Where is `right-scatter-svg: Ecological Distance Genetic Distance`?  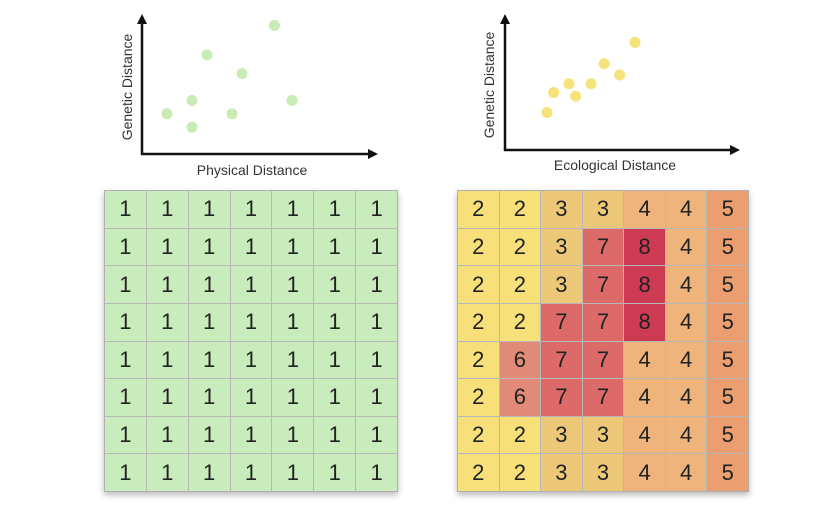 right-scatter-svg: Ecological Distance Genetic Distance is located at coordinates (610, 93).